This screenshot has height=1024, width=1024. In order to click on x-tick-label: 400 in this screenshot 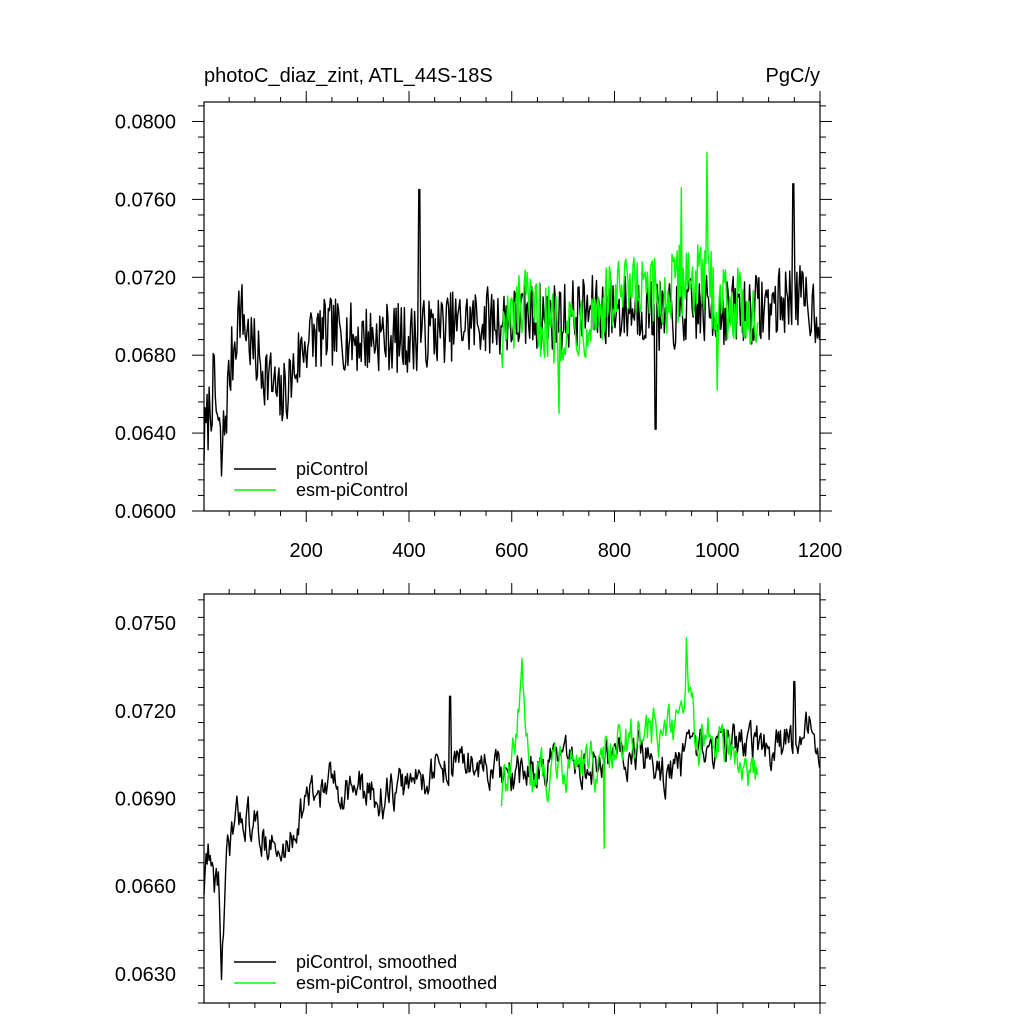, I will do `click(408, 551)`.